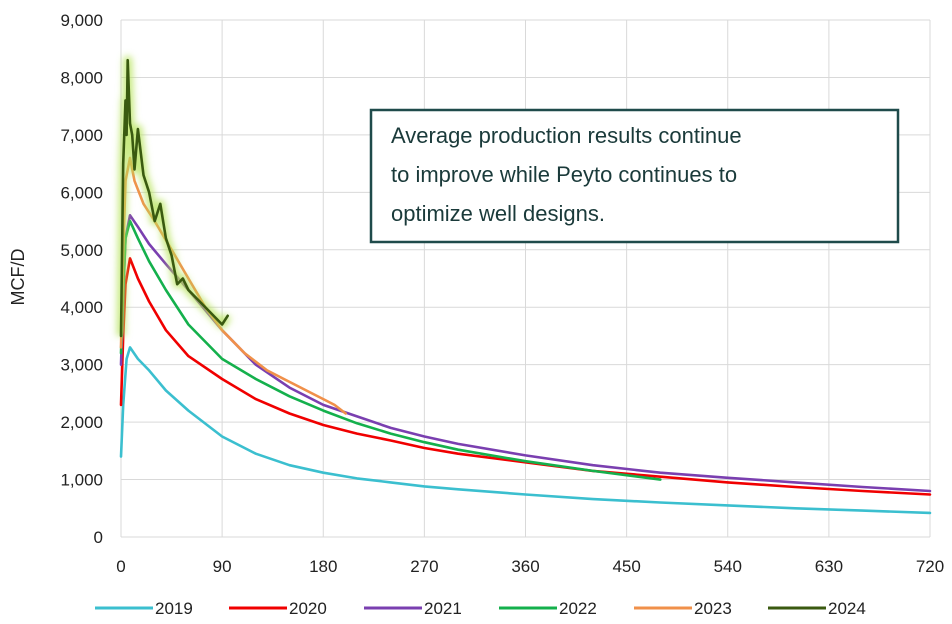 Image resolution: width=952 pixels, height=624 pixels. I want to click on y-tick-label: 6,000, so click(81, 192).